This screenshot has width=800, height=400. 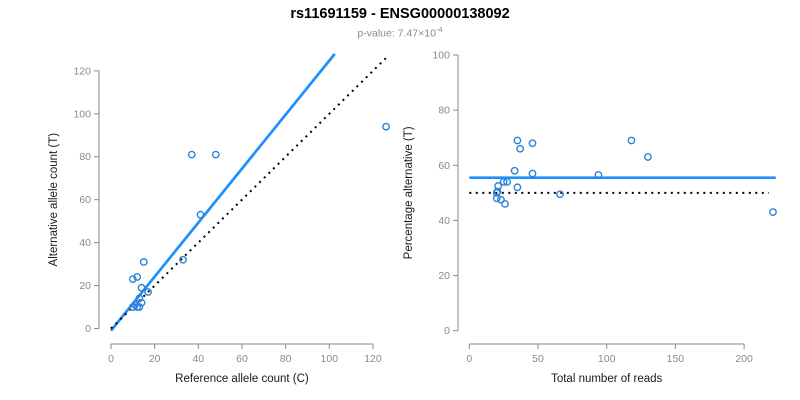 I want to click on y-axis-title: Percentage alternative (T), so click(x=409, y=192).